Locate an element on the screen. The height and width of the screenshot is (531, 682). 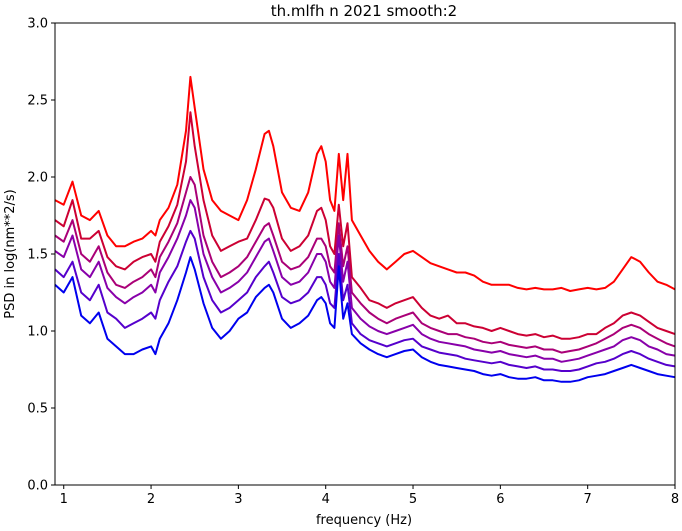
y-tick-label: 3.0 is located at coordinates (37, 24).